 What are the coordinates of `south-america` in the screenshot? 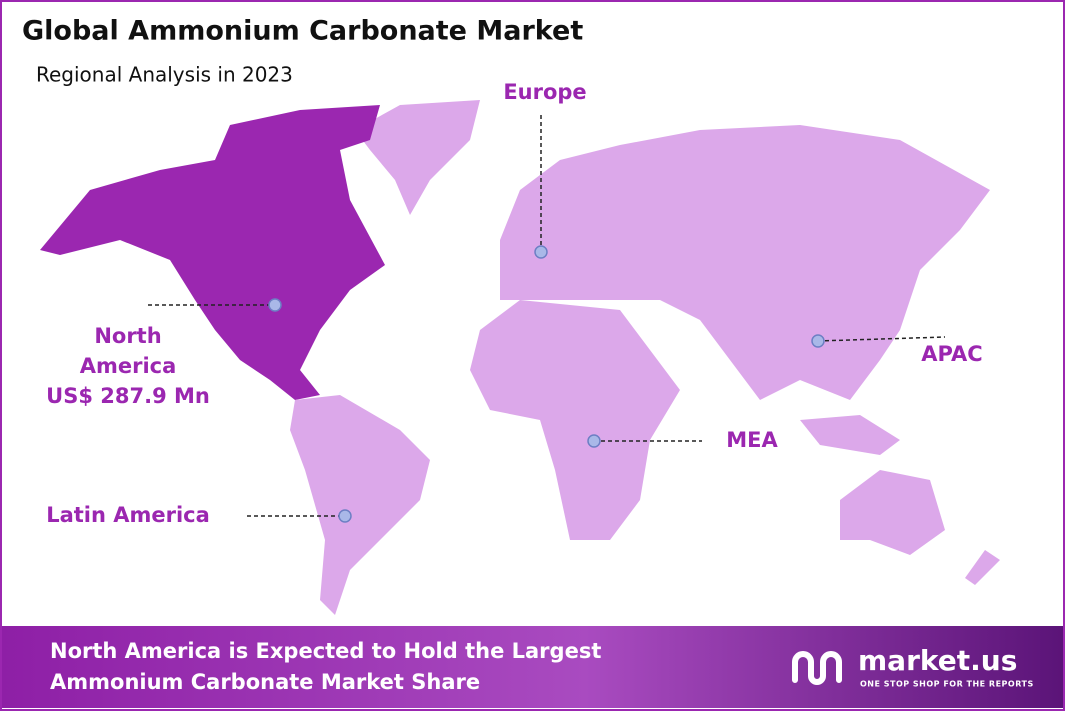 It's located at (360, 505).